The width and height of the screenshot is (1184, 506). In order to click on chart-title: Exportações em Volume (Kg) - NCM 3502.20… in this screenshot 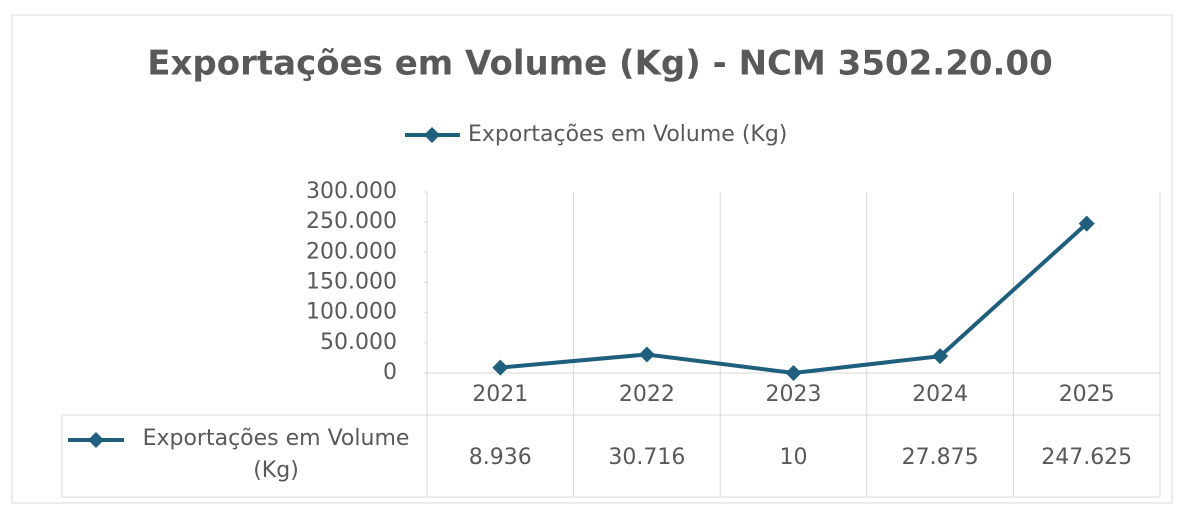, I will do `click(600, 64)`.